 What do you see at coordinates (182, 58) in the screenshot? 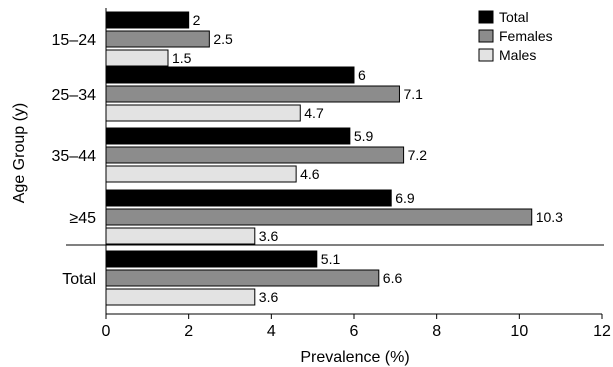
I see `data-label: 1.5` at bounding box center [182, 58].